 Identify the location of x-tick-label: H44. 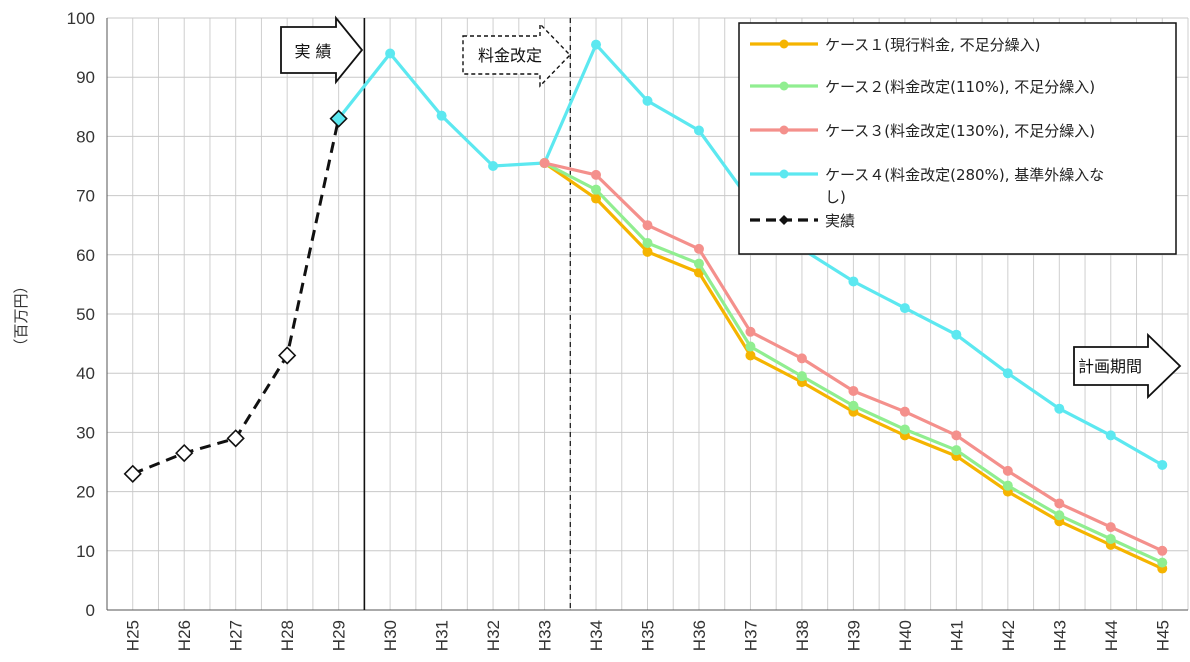
(1111, 635).